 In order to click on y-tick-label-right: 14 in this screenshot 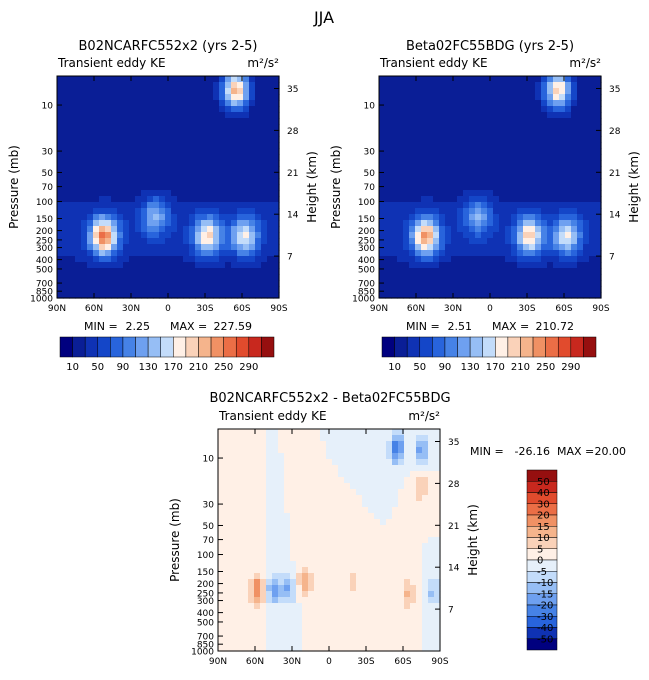, I will do `click(615, 216)`.